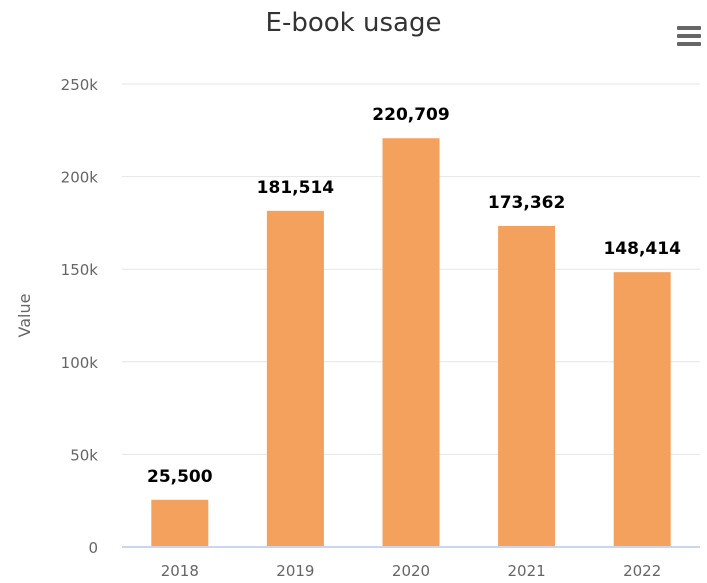  Describe the element at coordinates (526, 203) in the screenshot. I see `data-label: 173,362` at that location.